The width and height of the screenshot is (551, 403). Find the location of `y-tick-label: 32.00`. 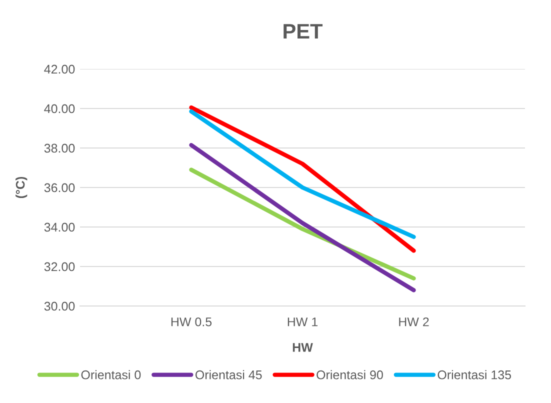

y-tick-label: 32.00 is located at coordinates (59, 267).